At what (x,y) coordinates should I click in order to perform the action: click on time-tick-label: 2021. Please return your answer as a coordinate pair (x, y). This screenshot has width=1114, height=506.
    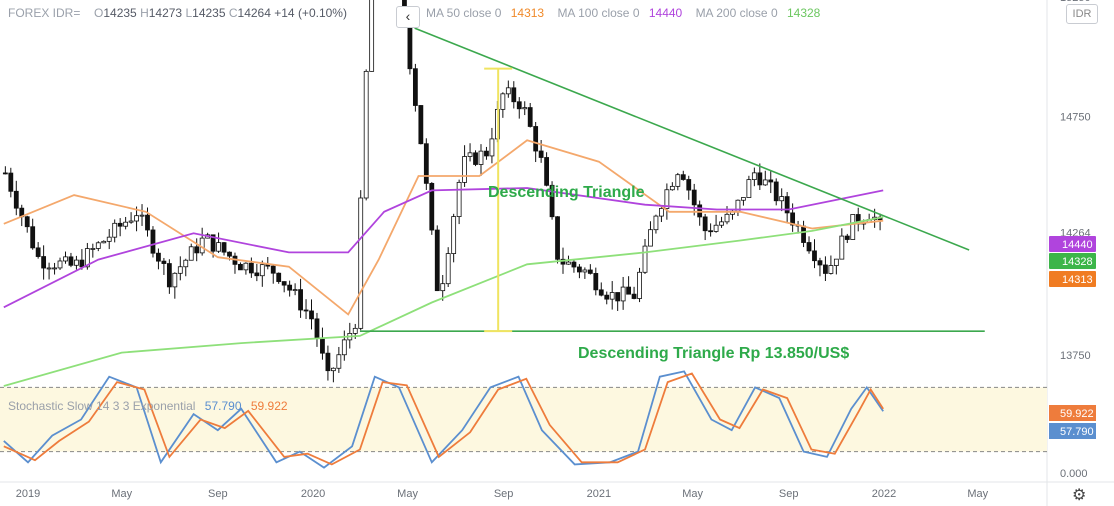
    Looking at the image, I should click on (599, 494).